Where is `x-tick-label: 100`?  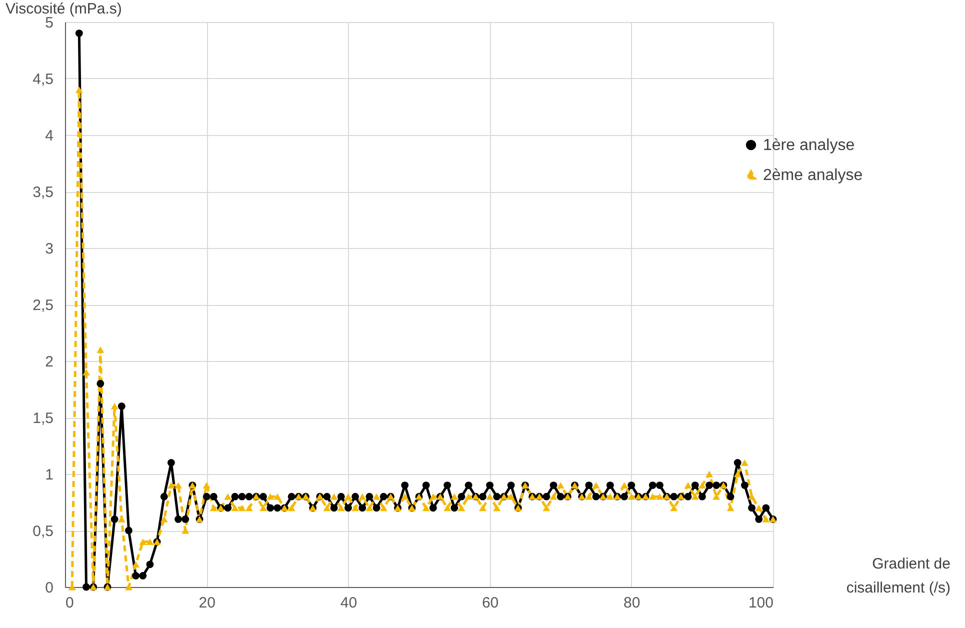
x-tick-label: 100 is located at coordinates (761, 603).